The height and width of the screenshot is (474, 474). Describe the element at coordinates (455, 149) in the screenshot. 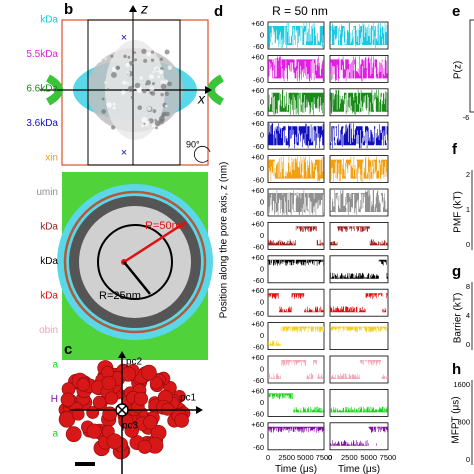

I see `panel-label: f` at that location.